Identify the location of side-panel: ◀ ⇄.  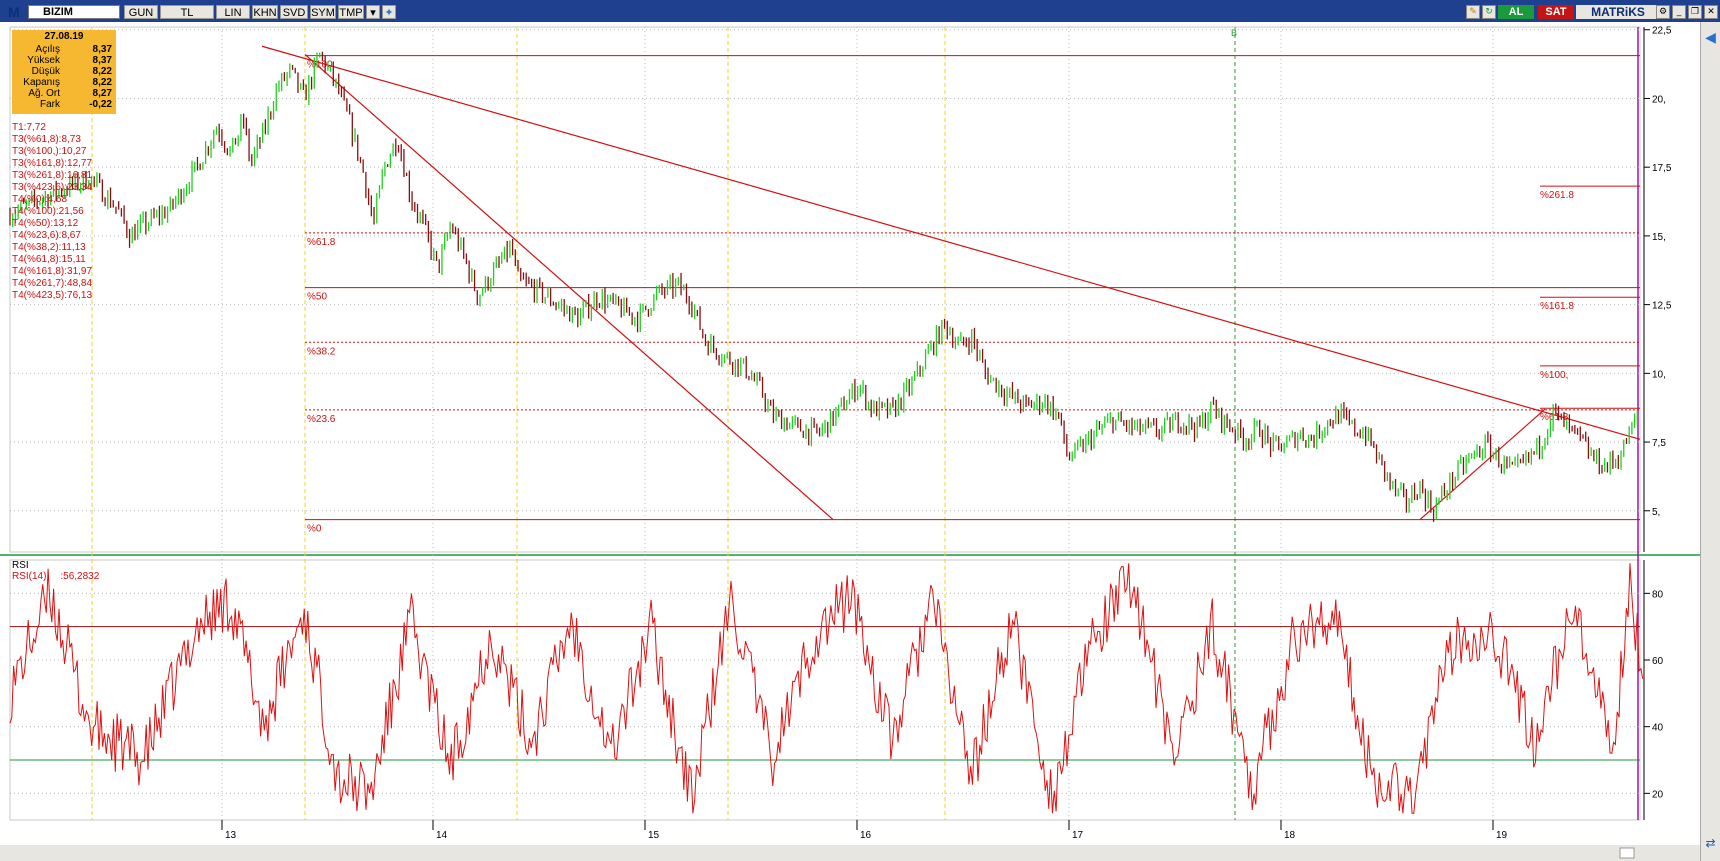
(1710, 441).